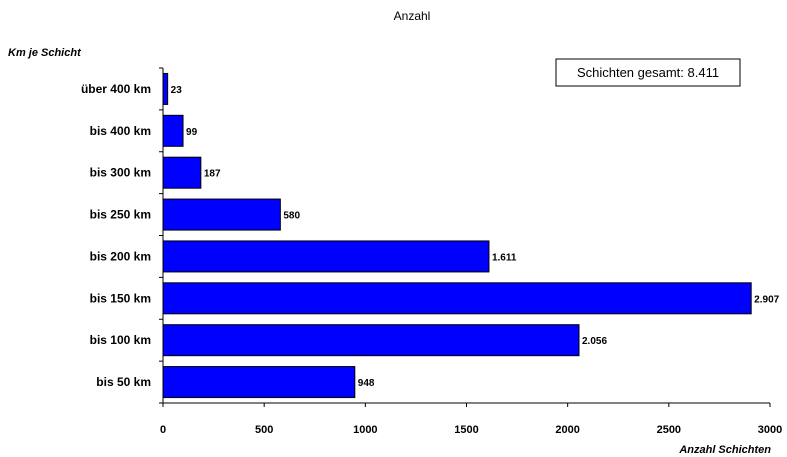  I want to click on category-label: bis 150 km, so click(120, 298).